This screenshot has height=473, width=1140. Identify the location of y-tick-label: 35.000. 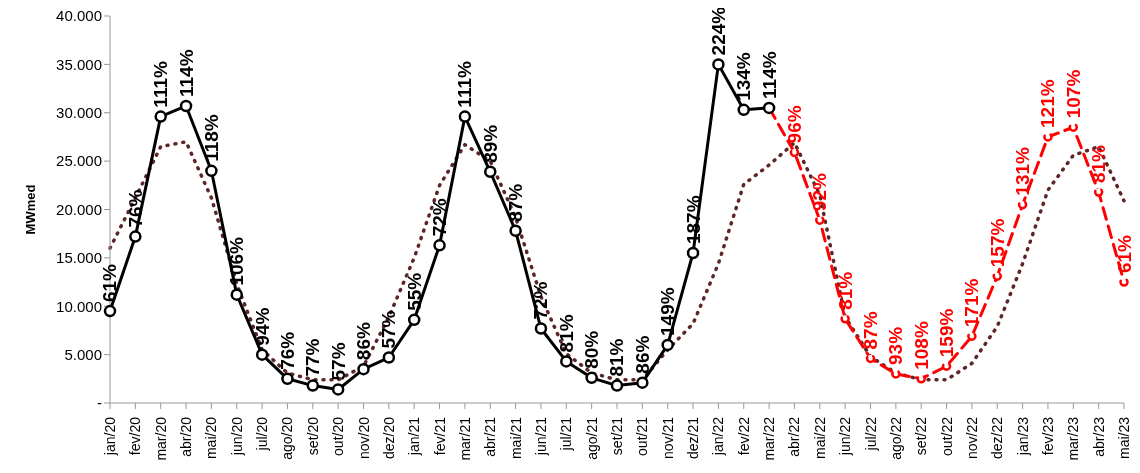
(79, 64).